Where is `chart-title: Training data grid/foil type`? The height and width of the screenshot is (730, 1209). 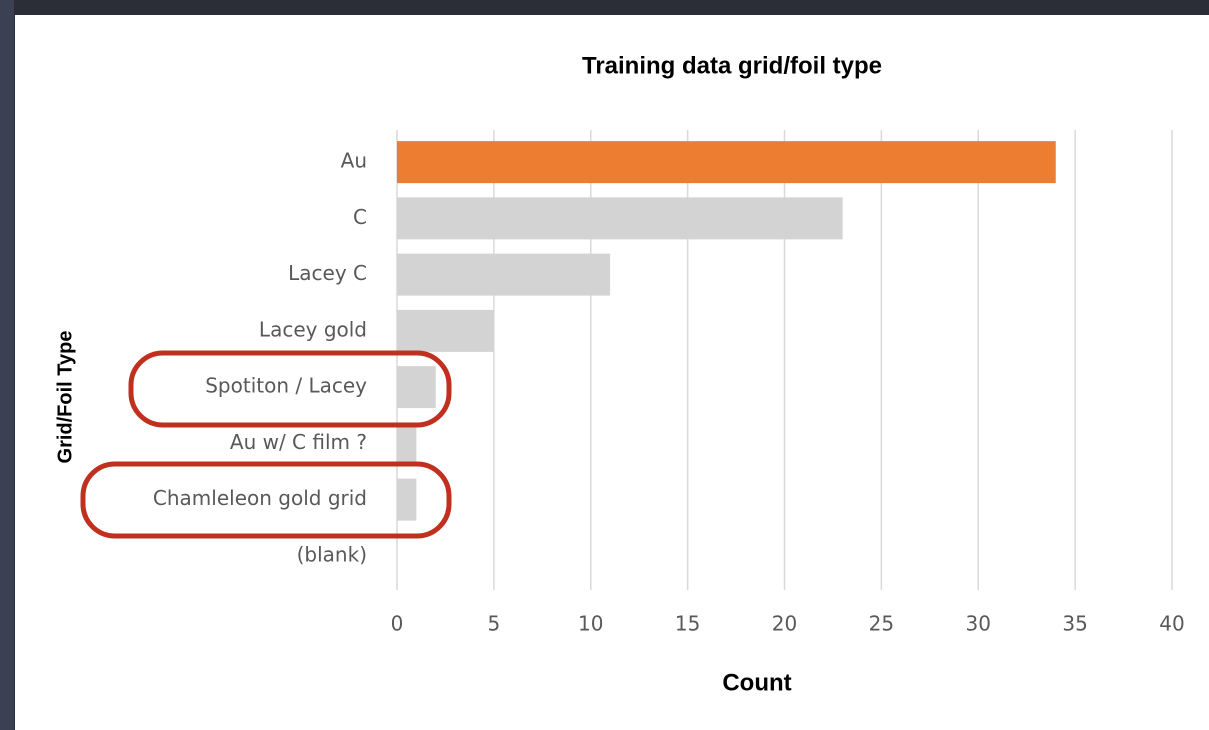 chart-title: Training data grid/foil type is located at coordinates (732, 65).